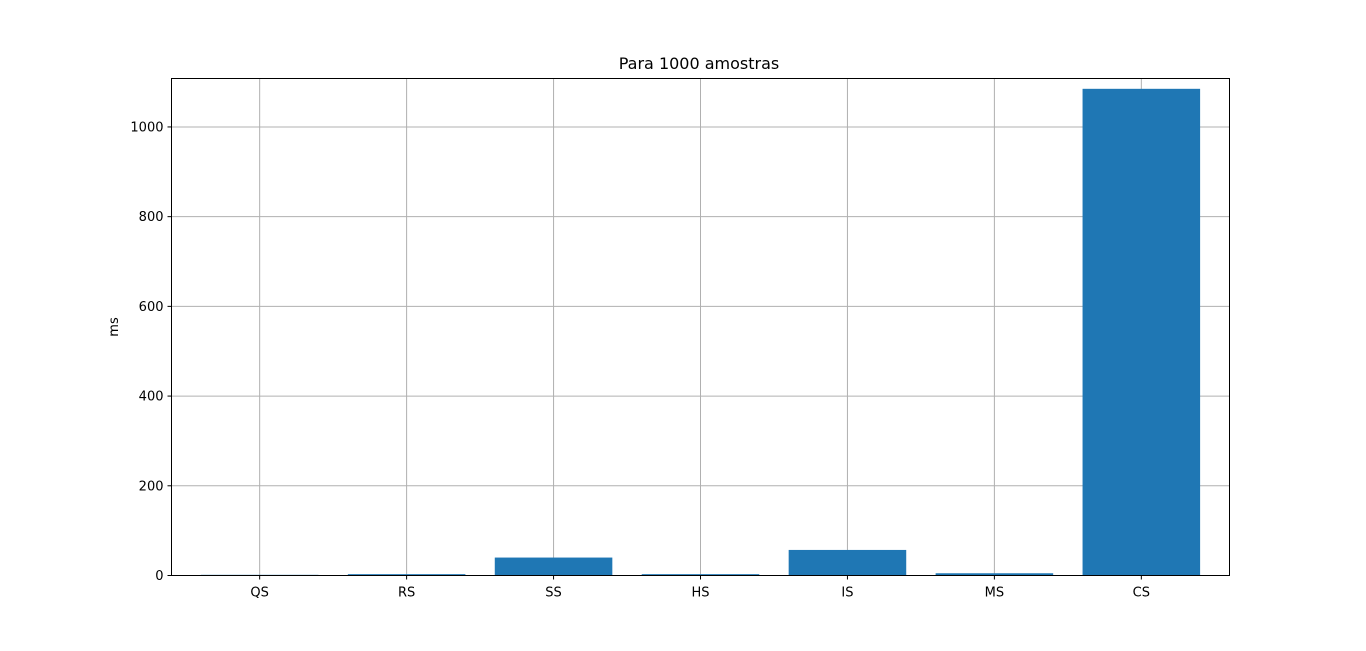 This screenshot has width=1366, height=651. I want to click on y-tick-label: 0, so click(159, 576).